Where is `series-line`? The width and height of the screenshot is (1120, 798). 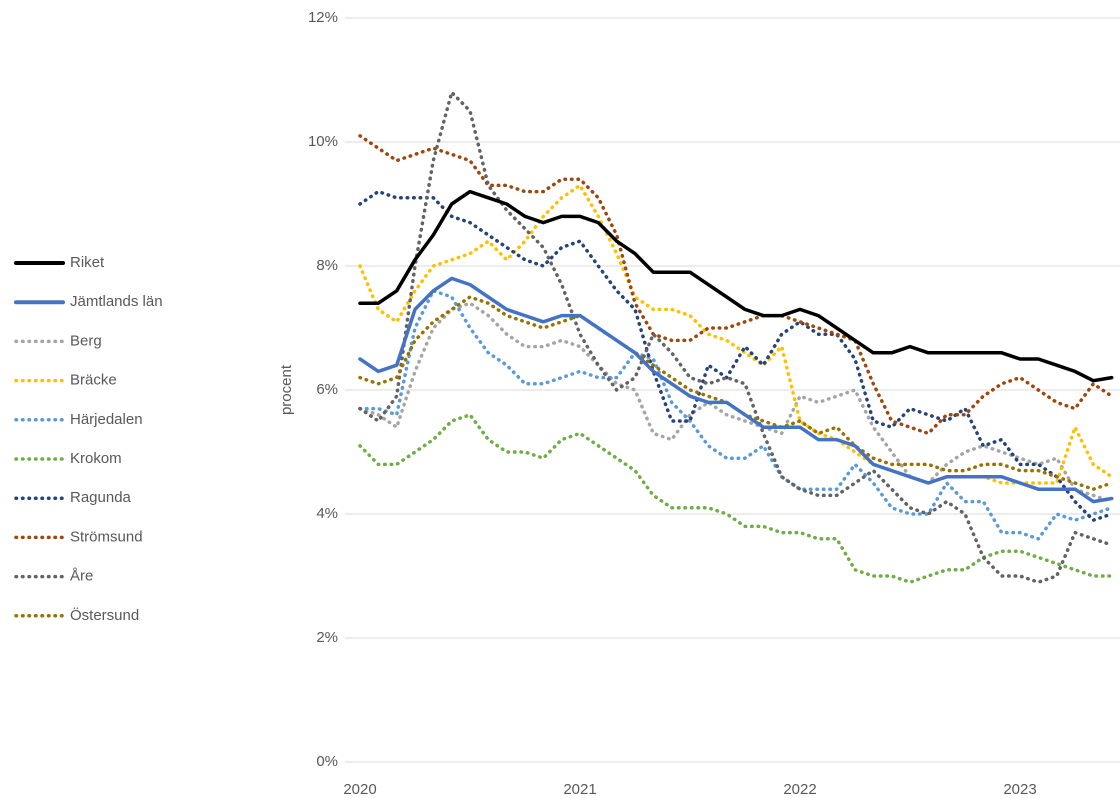 series-line is located at coordinates (736, 498).